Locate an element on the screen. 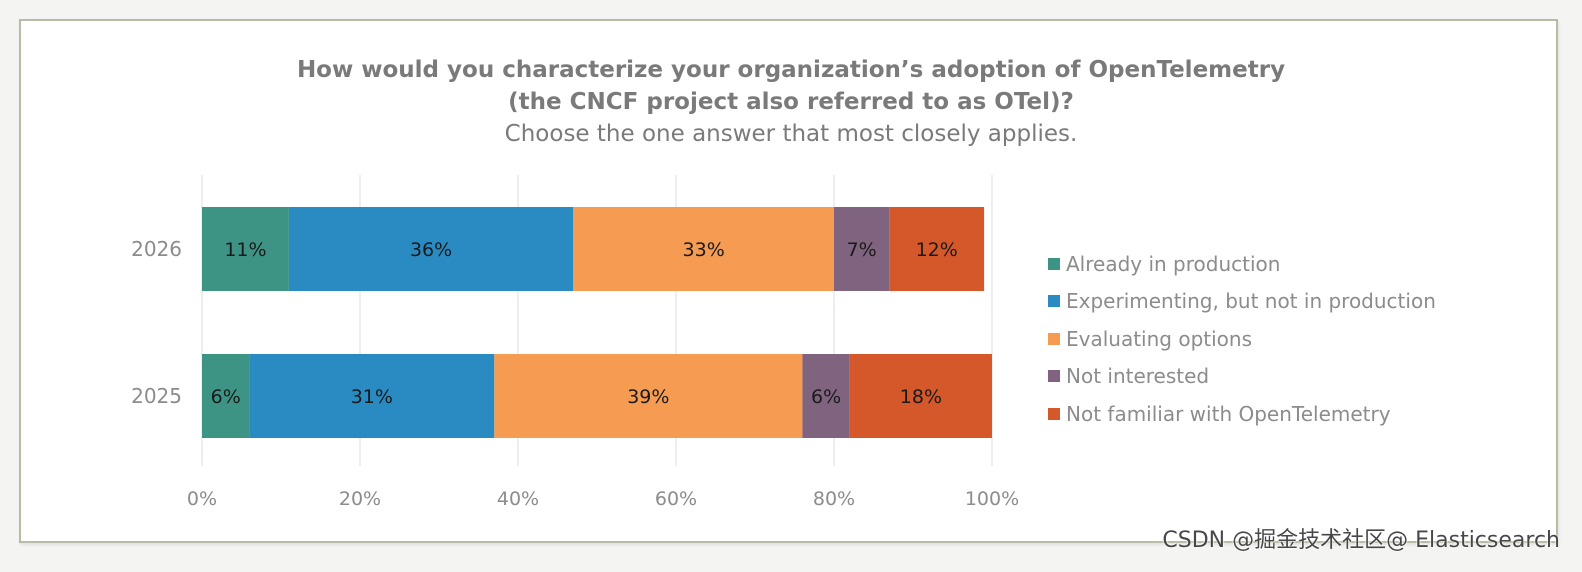 Image resolution: width=1582 pixels, height=572 pixels. x-tick-label: 80% is located at coordinates (834, 499).